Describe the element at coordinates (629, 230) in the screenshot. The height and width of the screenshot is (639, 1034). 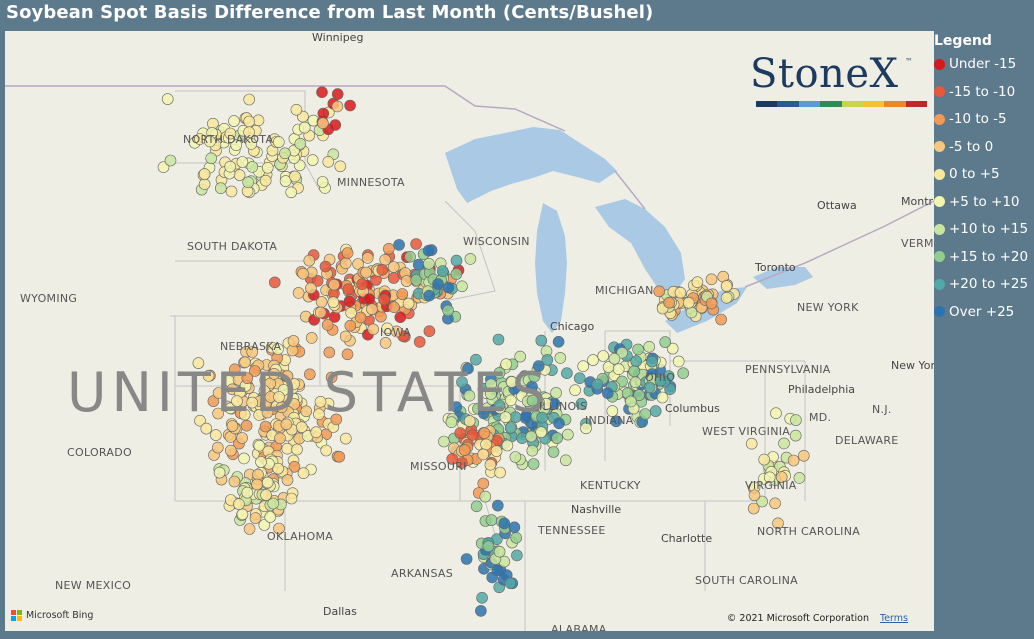
I see `great-lakes` at that location.